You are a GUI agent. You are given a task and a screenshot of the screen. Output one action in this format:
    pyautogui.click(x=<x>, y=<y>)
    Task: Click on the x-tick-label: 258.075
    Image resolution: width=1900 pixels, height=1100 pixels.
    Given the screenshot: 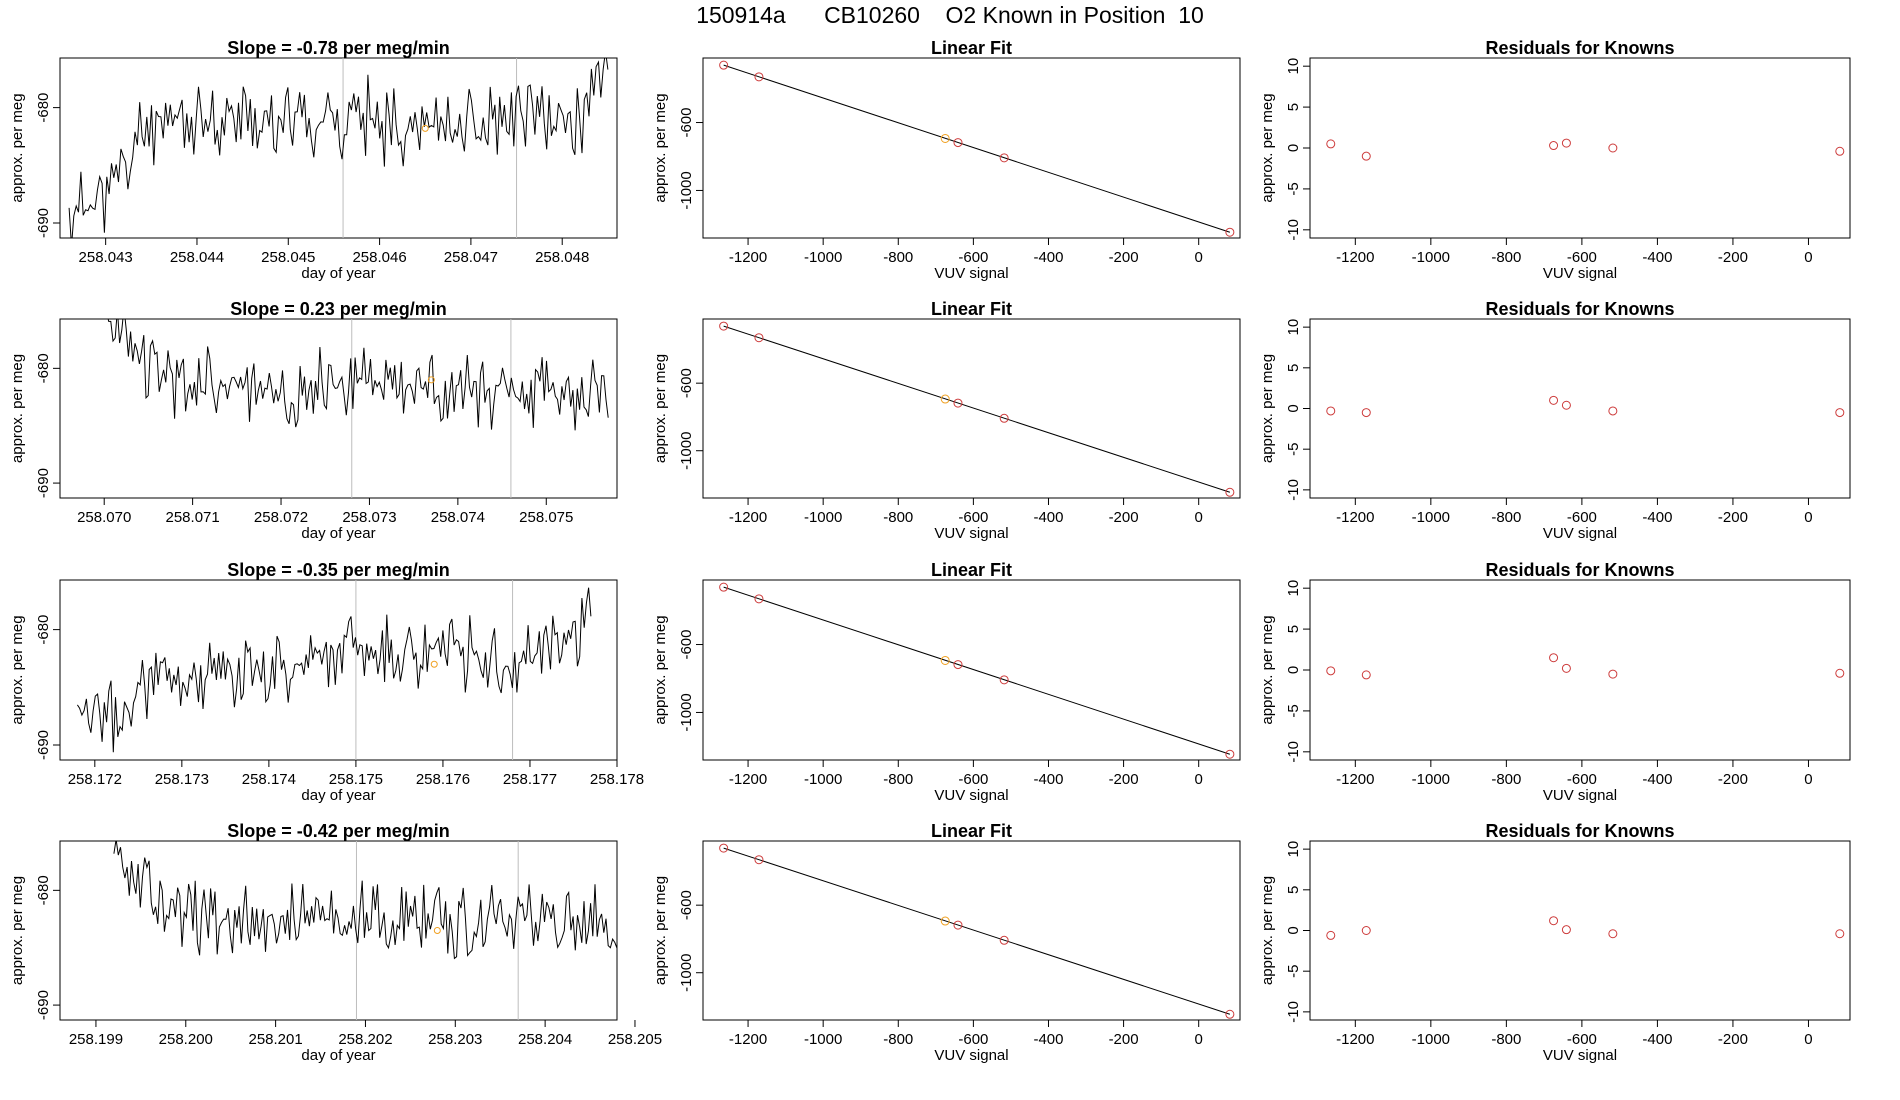 What is the action you would take?
    pyautogui.click(x=546, y=517)
    